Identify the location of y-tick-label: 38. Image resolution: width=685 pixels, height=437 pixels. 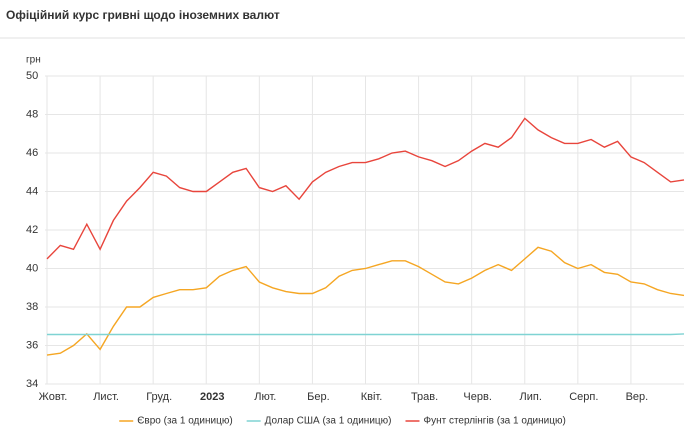
(32, 307).